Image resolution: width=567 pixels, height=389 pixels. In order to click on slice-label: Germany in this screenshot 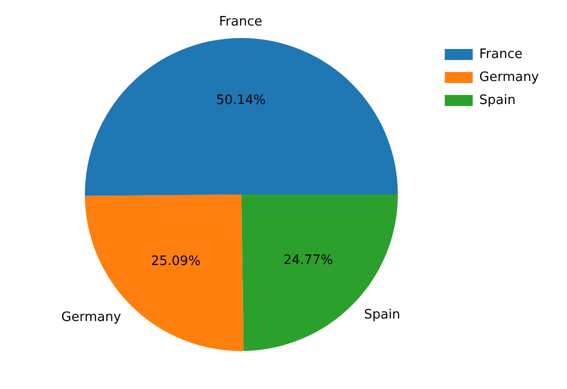, I will do `click(91, 318)`.